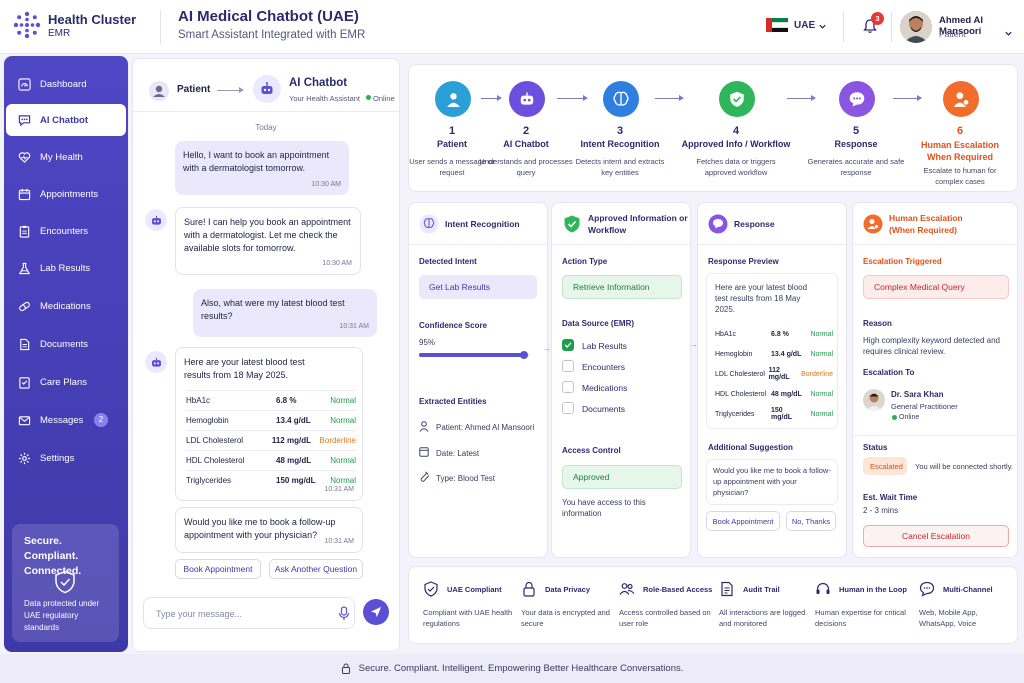  I want to click on pill-icon, so click(24, 306).